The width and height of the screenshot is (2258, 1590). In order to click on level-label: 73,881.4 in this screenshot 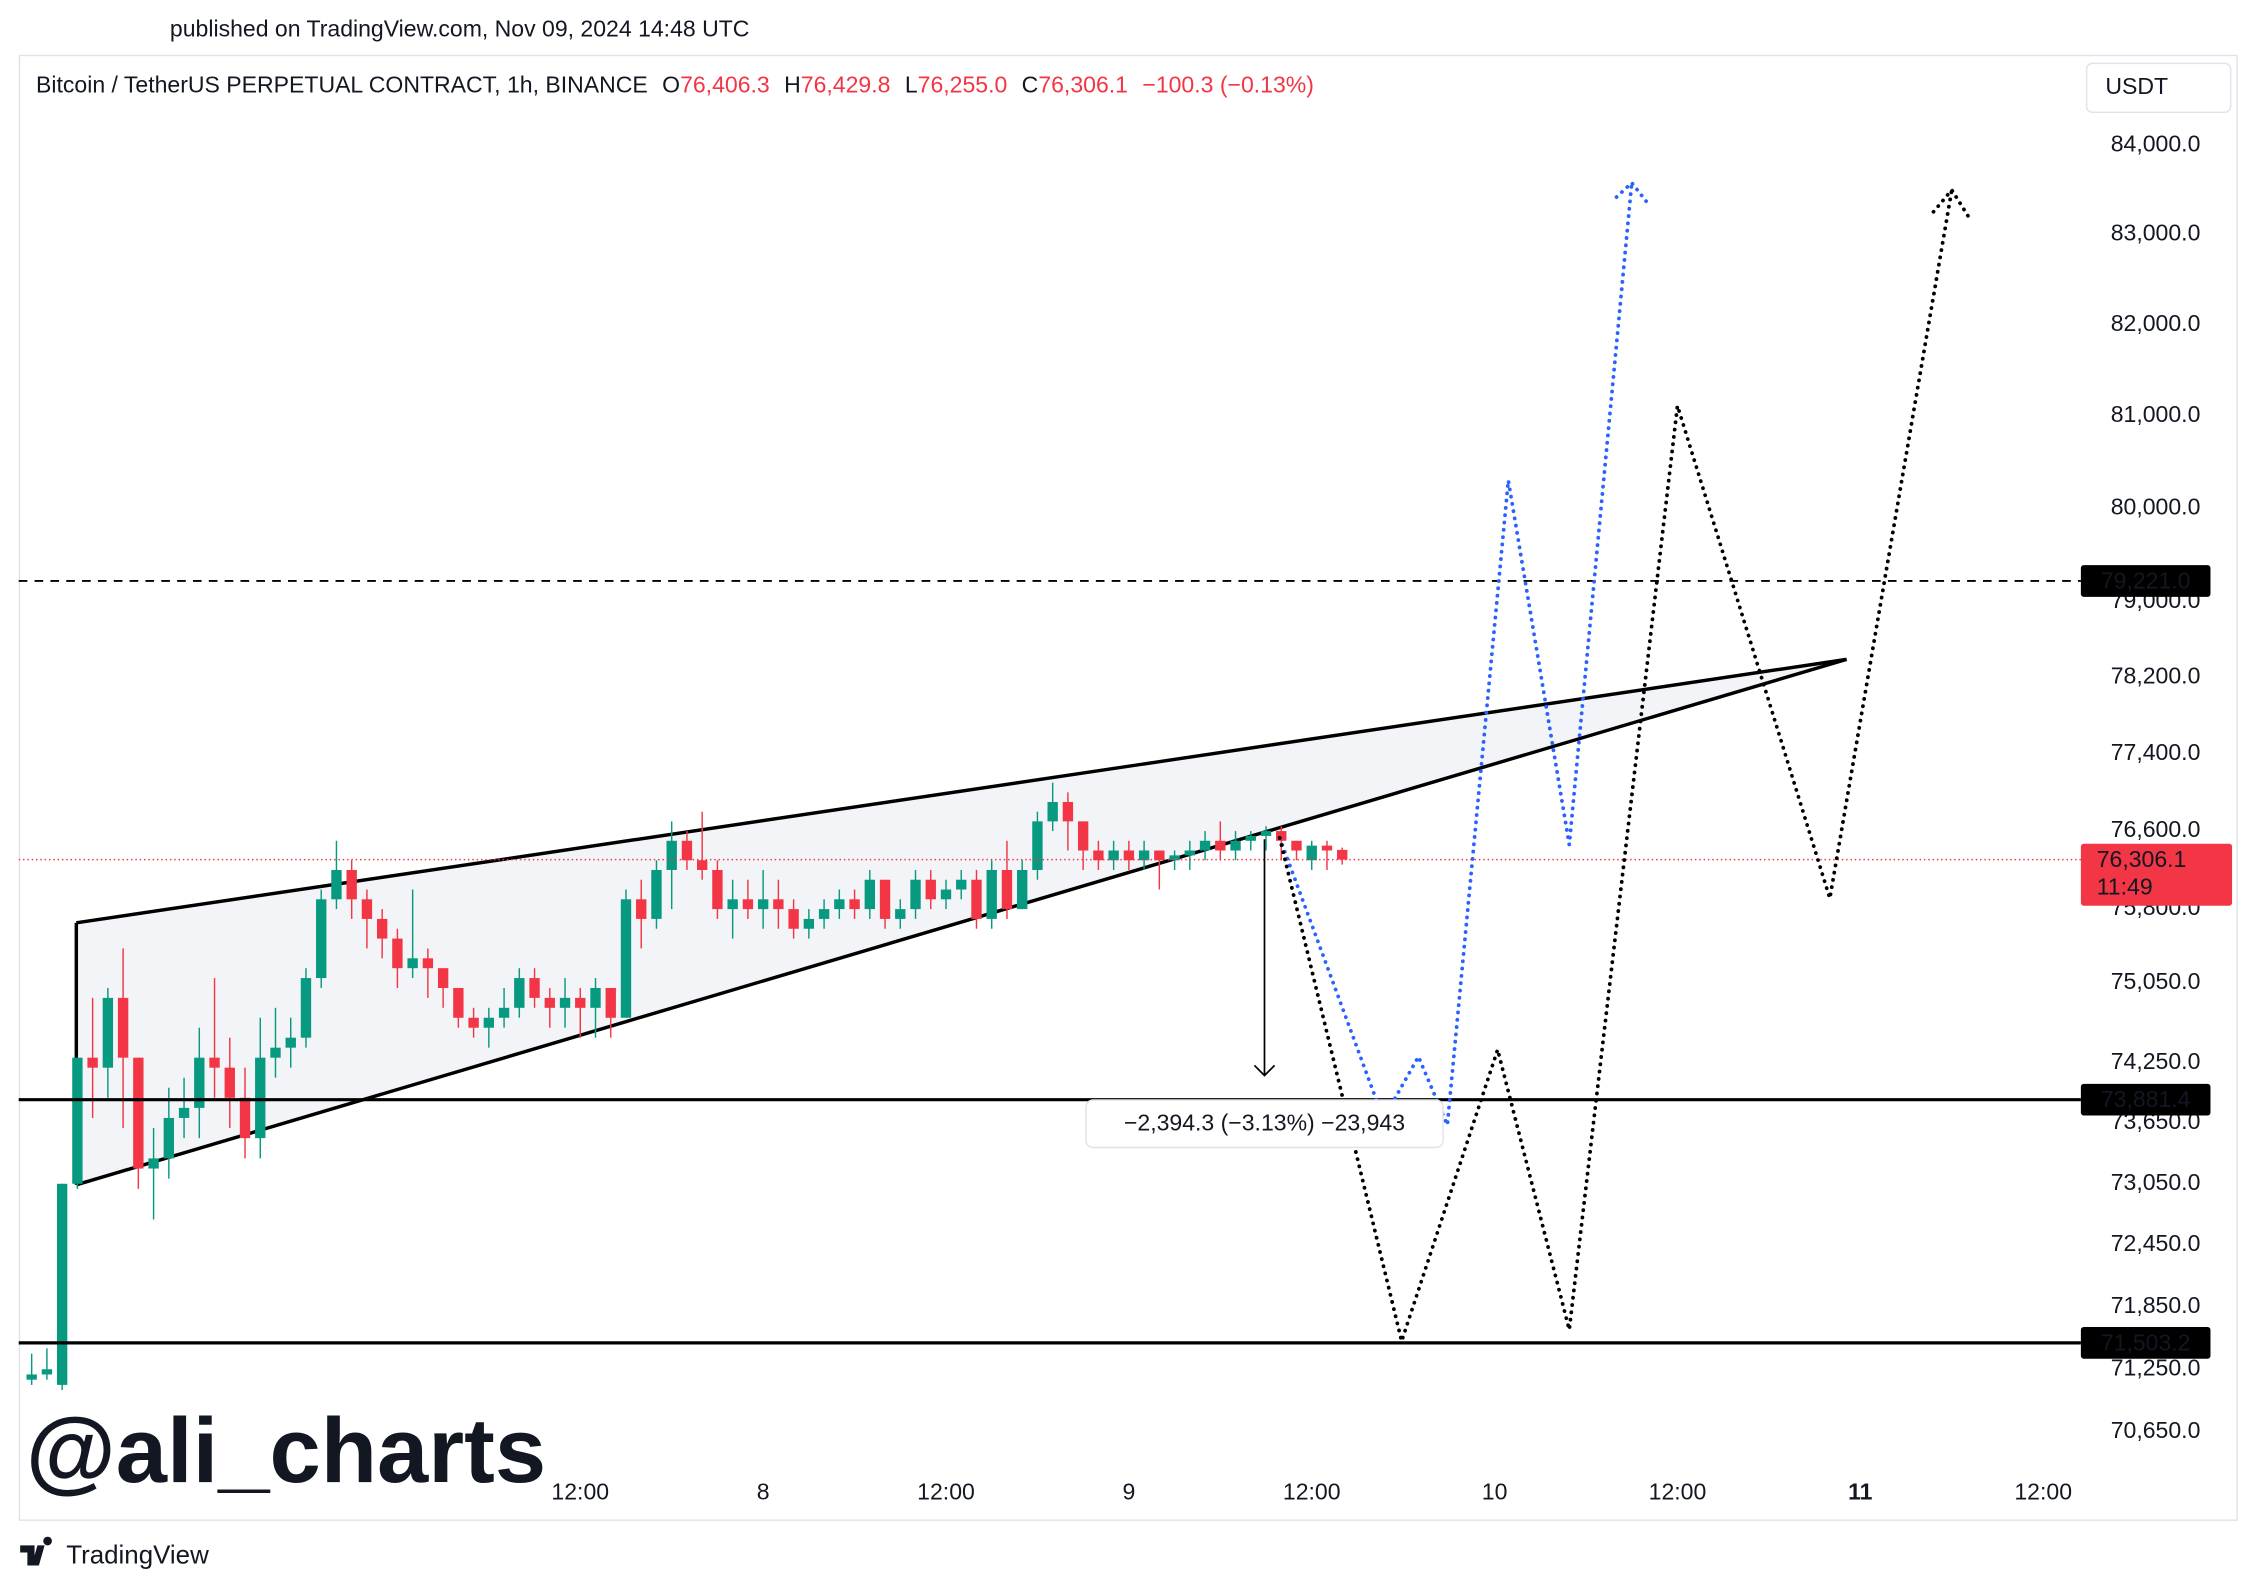, I will do `click(2146, 1099)`.